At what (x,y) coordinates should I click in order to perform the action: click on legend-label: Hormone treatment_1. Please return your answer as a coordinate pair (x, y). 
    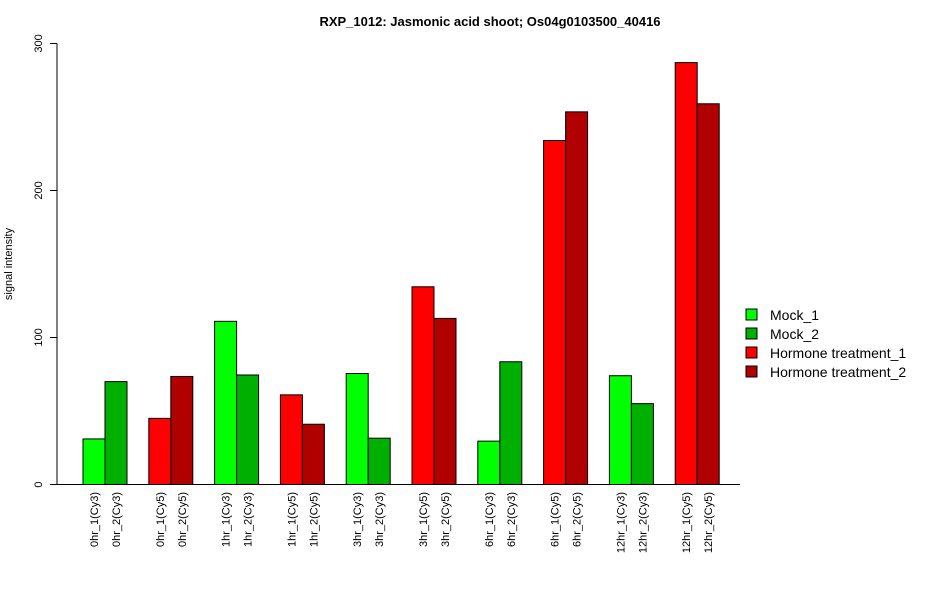
    Looking at the image, I should click on (838, 353).